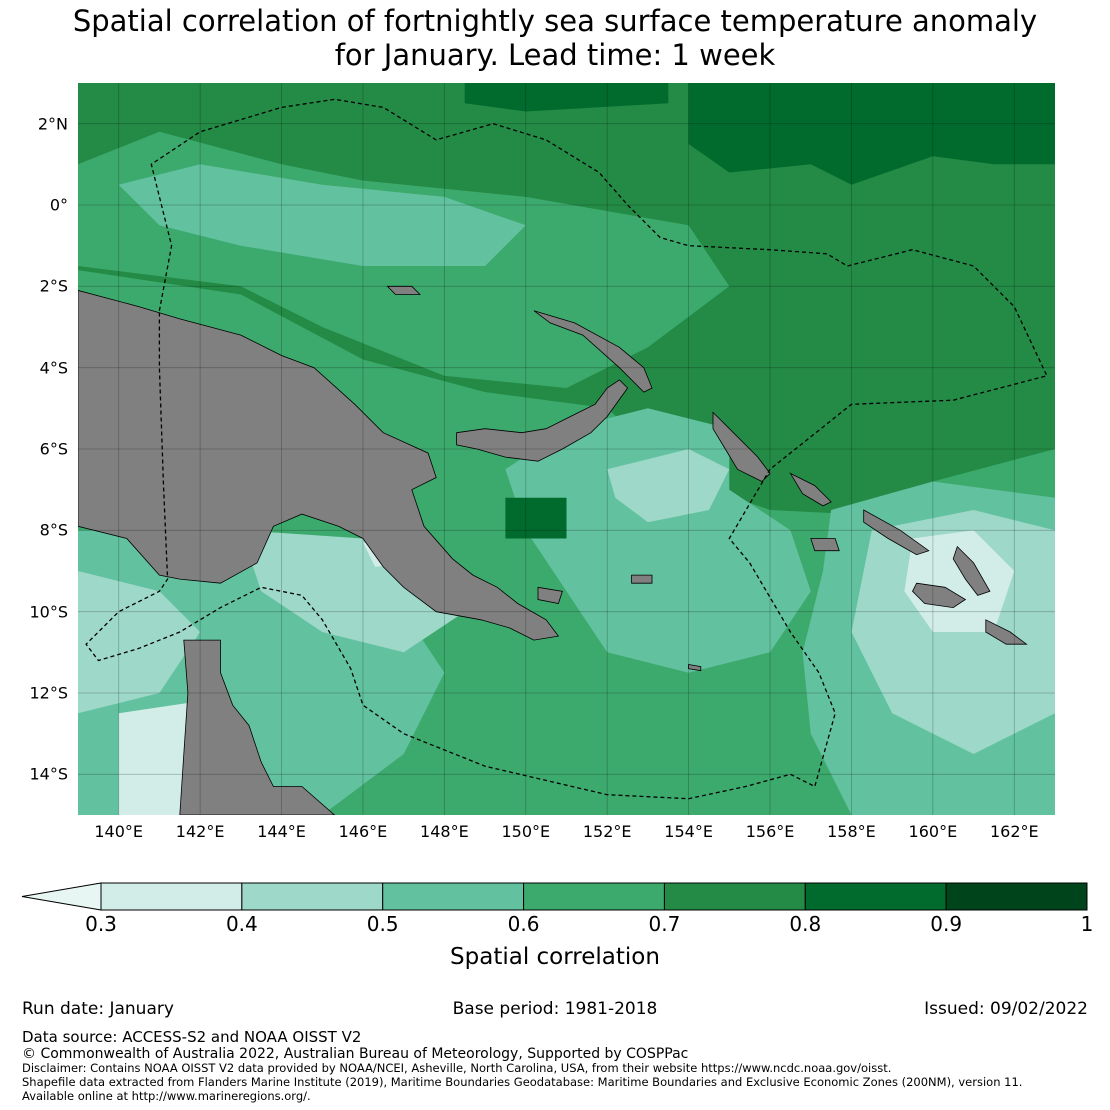 The width and height of the screenshot is (1110, 1110). What do you see at coordinates (53, 368) in the screenshot?
I see `lat-tick-label: 4°S` at bounding box center [53, 368].